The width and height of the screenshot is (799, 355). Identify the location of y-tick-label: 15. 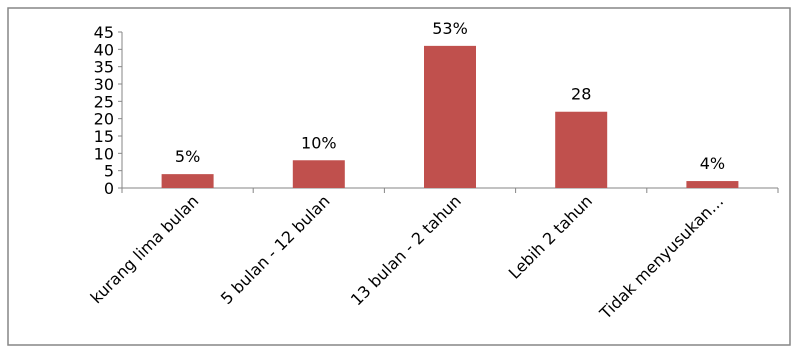
(104, 136).